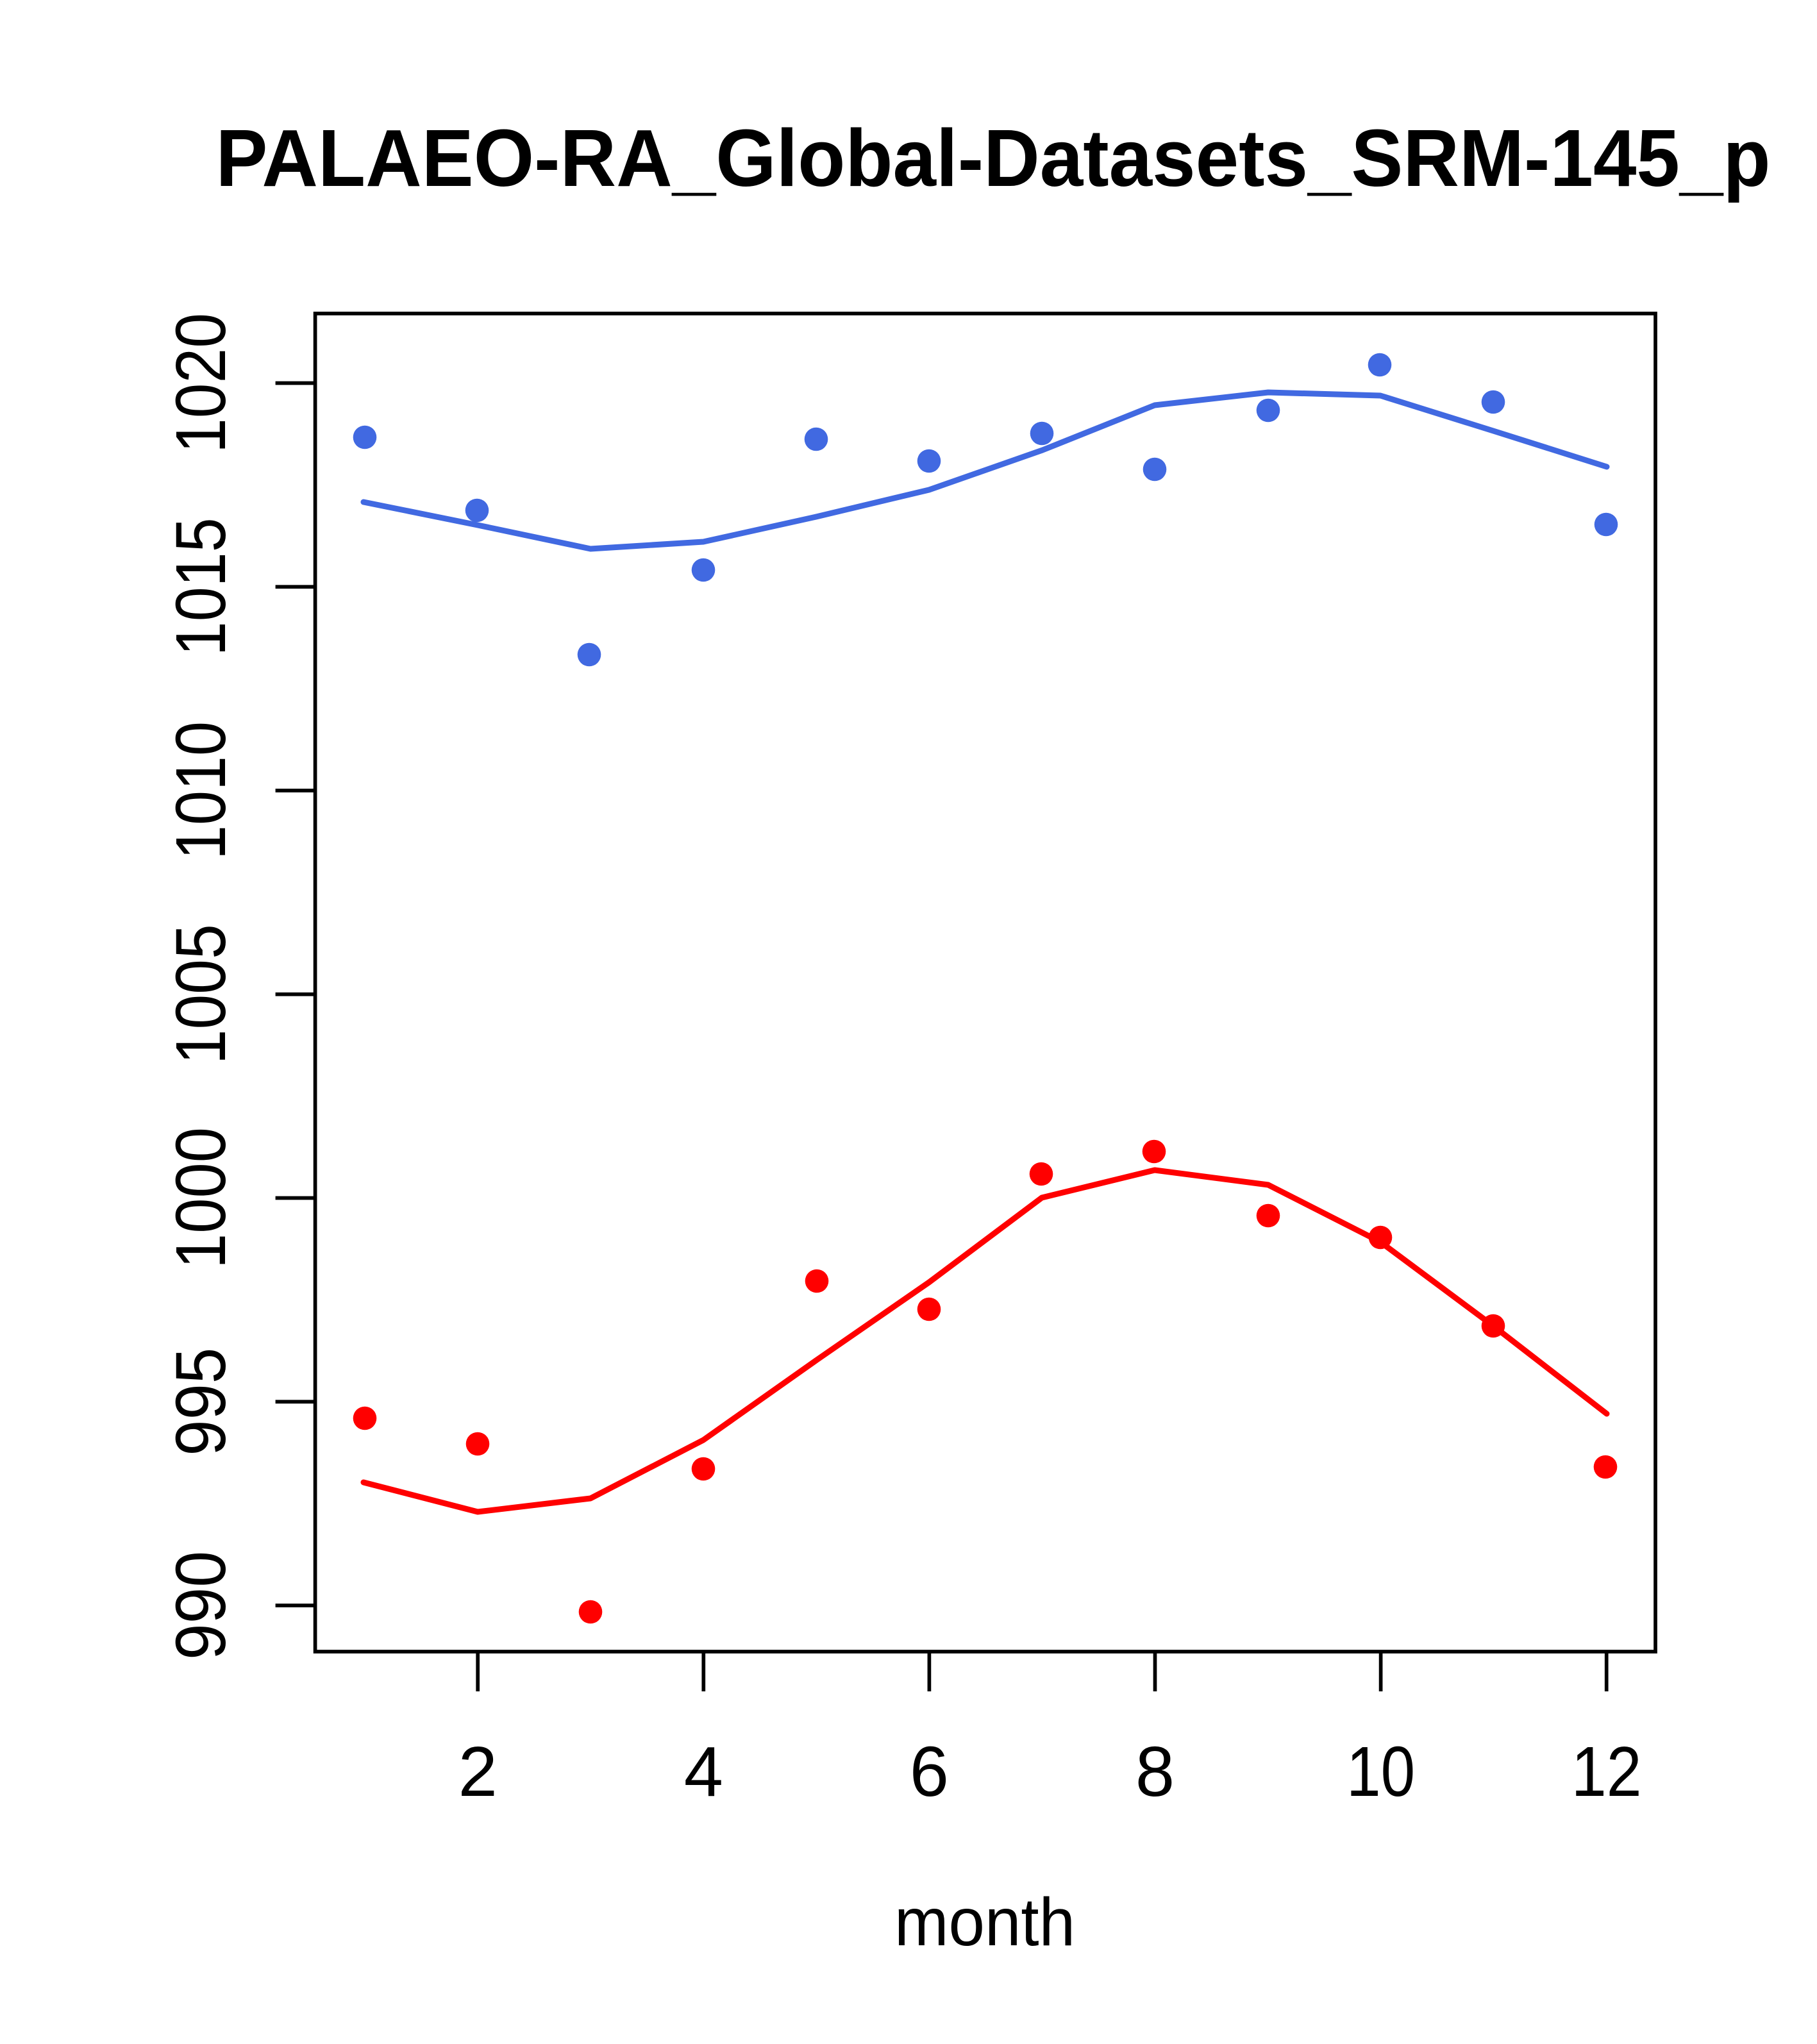 This screenshot has height=2044, width=1817. Describe the element at coordinates (993, 158) in the screenshot. I see `svg-text:PALAEO-RA_Global-Datasets_SRM-: PALAEO-RA_Global-Datasets_SRM-145_p` at that location.